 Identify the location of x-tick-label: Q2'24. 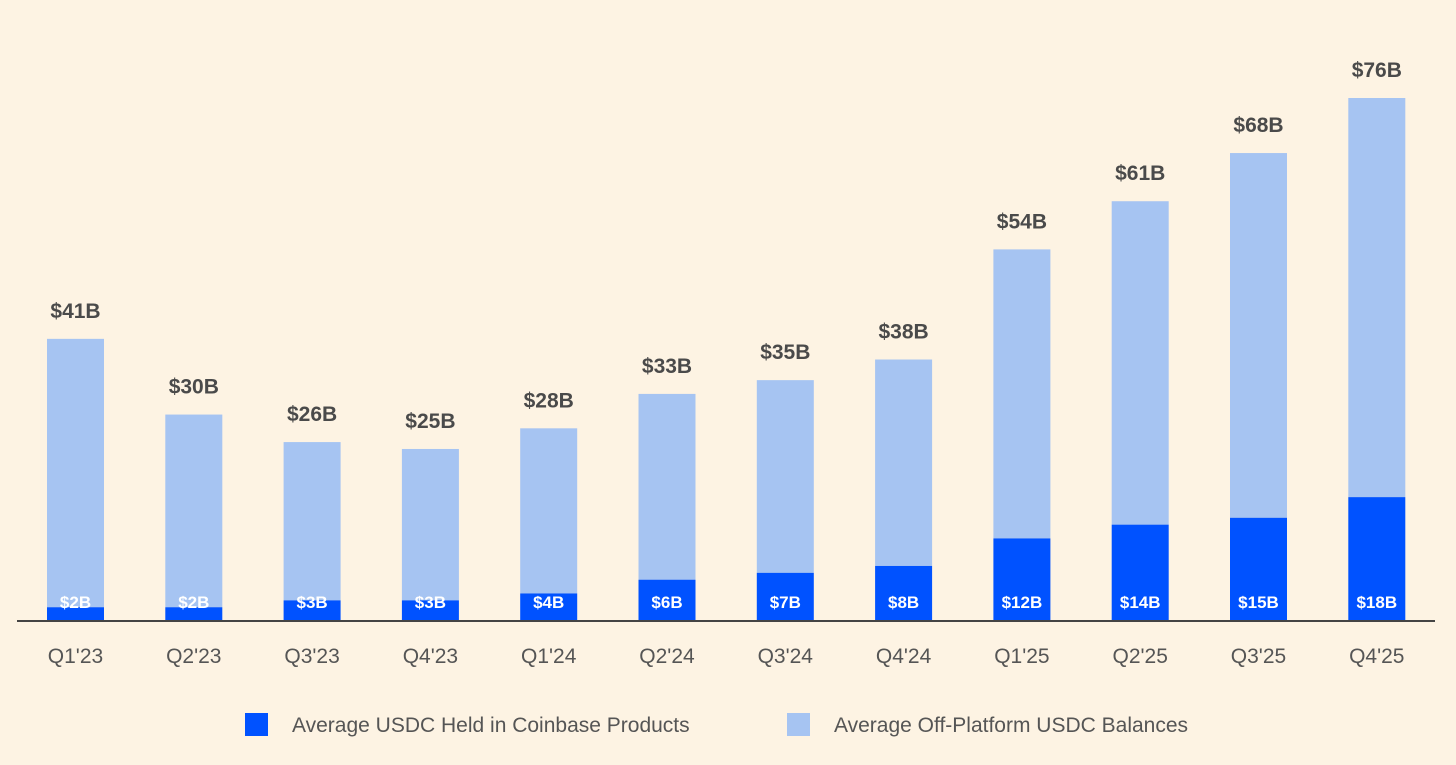
(667, 656).